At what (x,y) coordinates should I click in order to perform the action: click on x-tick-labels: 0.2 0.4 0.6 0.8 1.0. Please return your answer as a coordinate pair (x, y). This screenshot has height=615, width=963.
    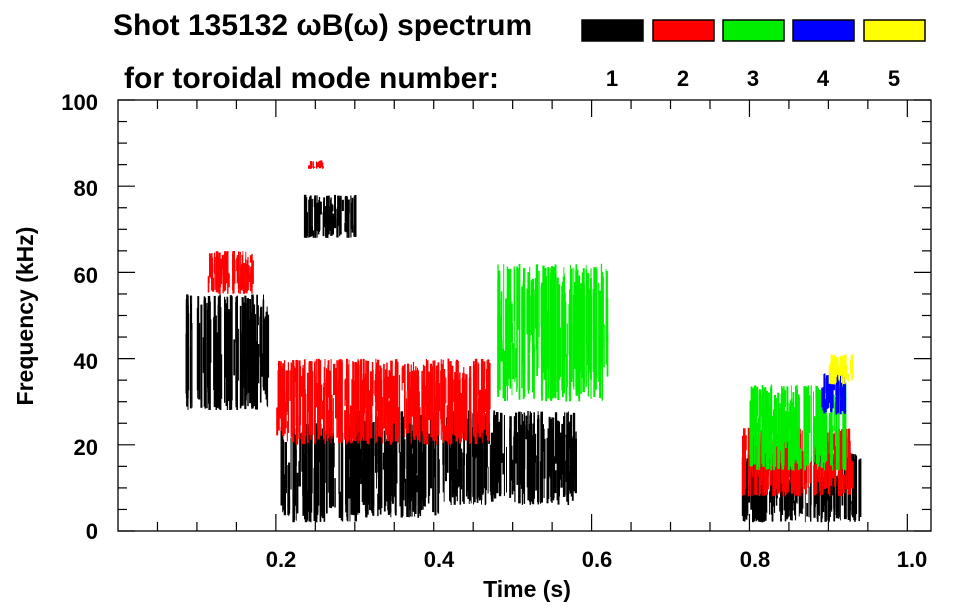
    Looking at the image, I should click on (597, 559).